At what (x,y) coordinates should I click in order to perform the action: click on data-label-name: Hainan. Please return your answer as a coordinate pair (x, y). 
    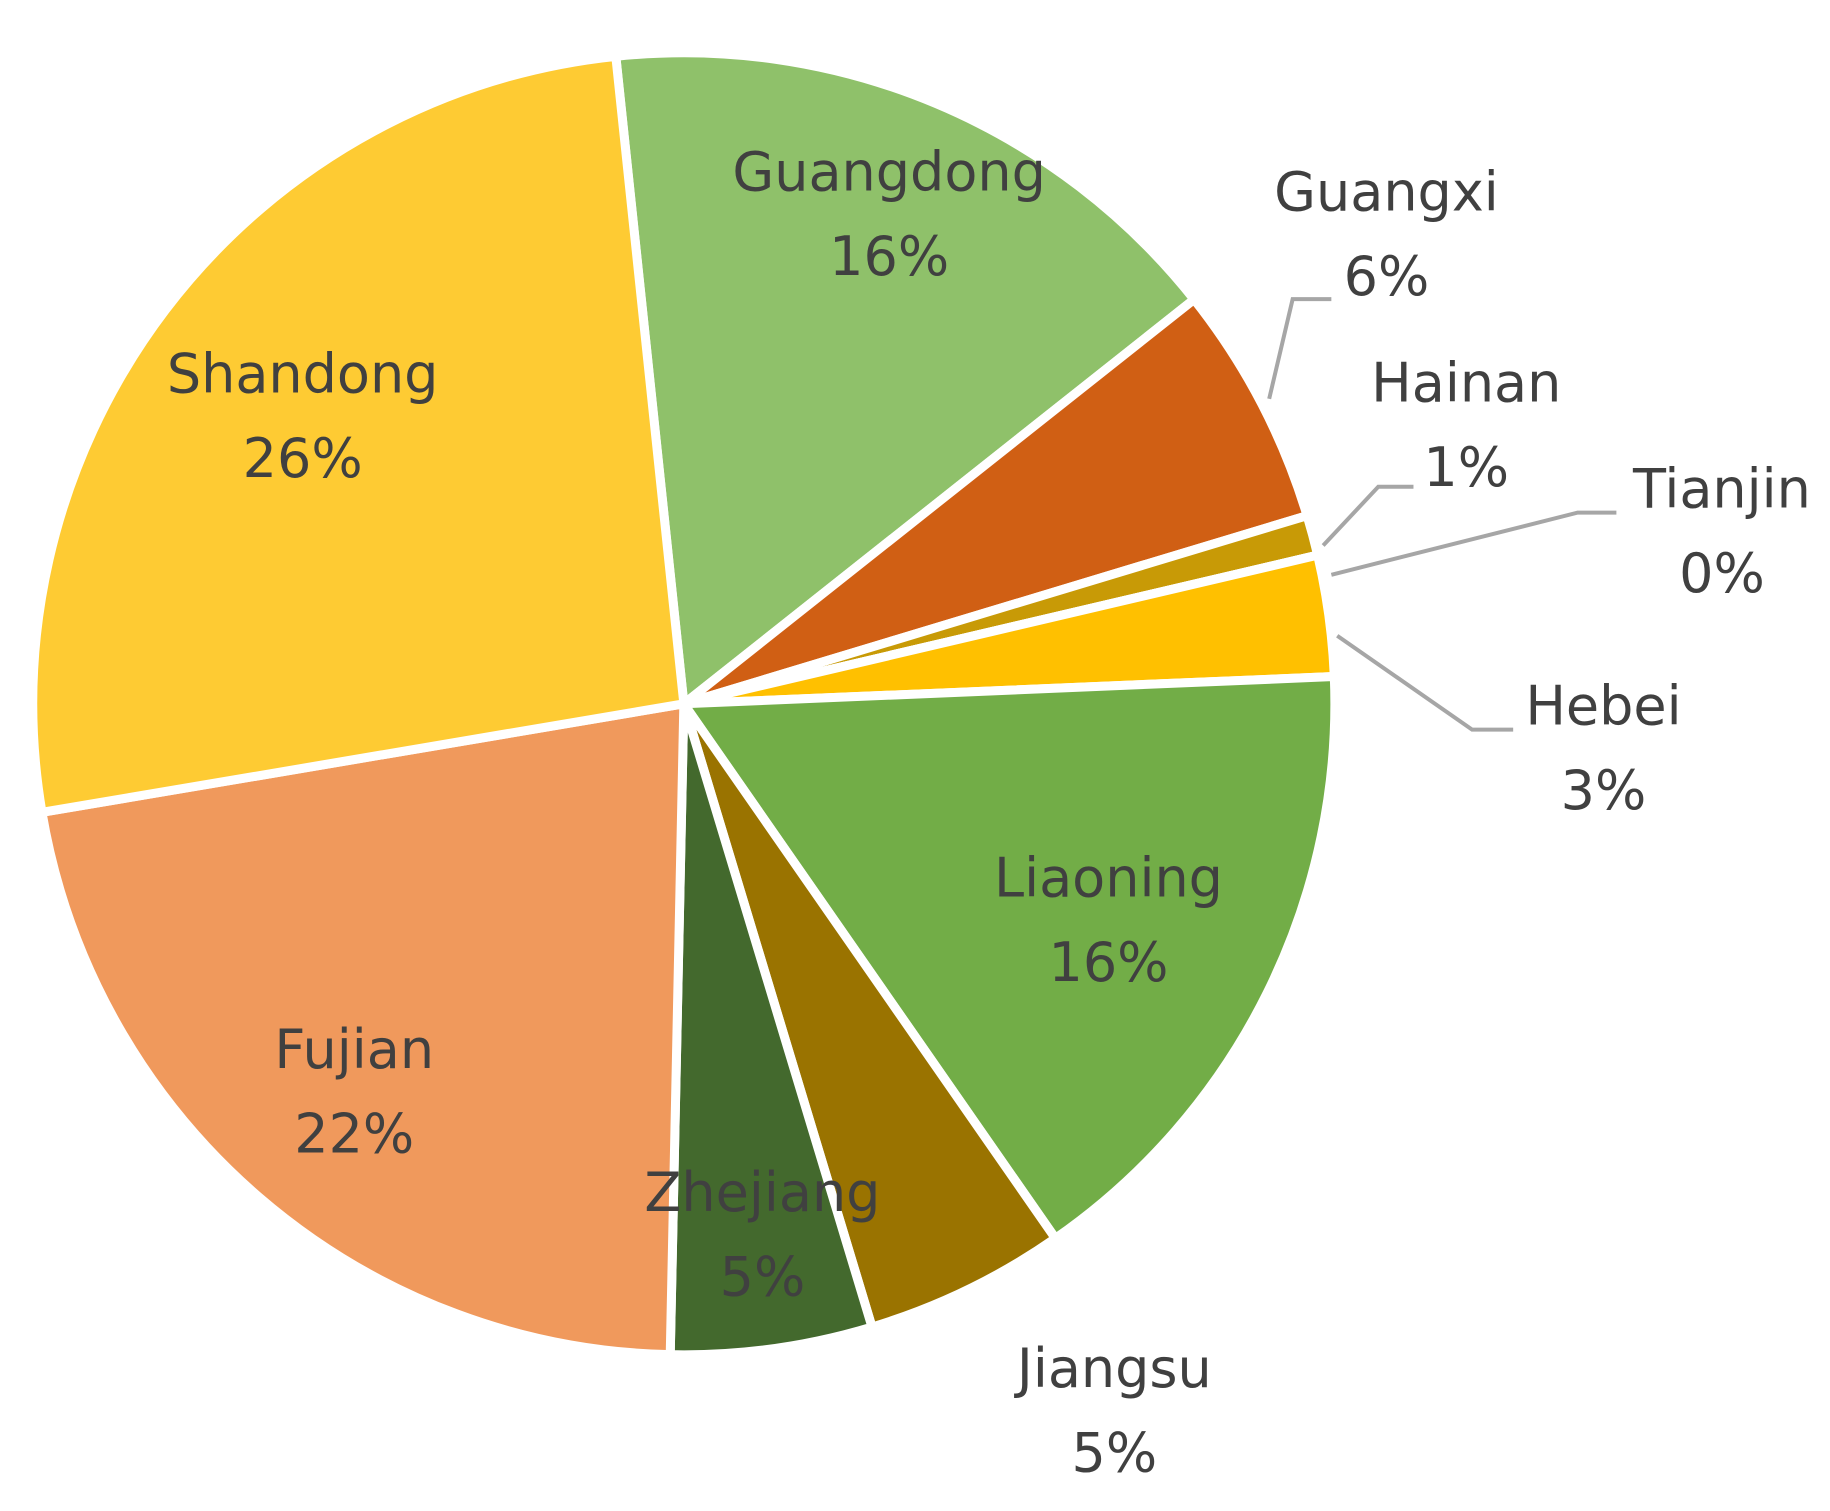
    Looking at the image, I should click on (1466, 383).